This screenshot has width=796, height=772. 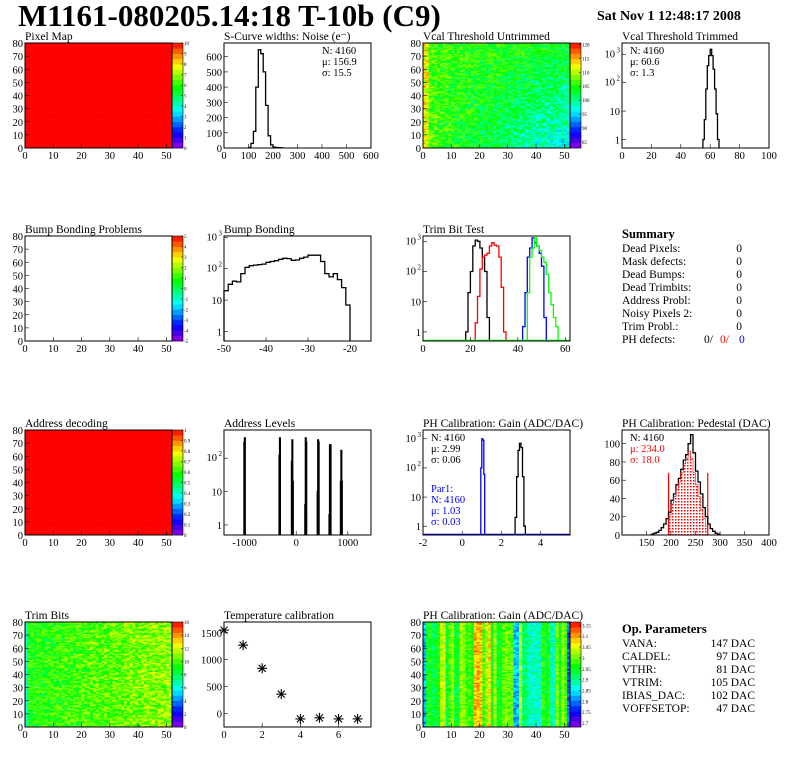 What do you see at coordinates (49, 37) in the screenshot?
I see `chart-title: Pixel Map` at bounding box center [49, 37].